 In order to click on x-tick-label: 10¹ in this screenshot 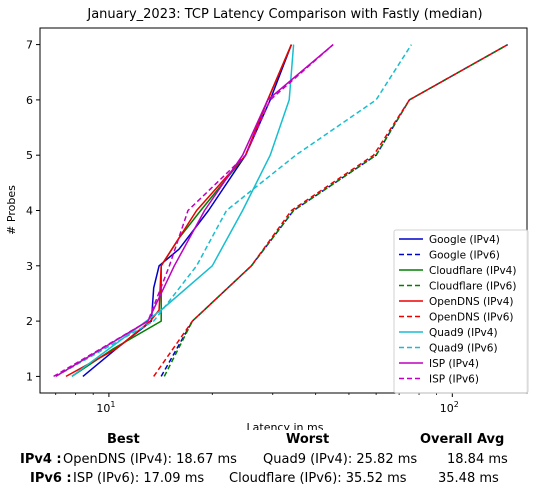, I will do `click(105, 407)`.